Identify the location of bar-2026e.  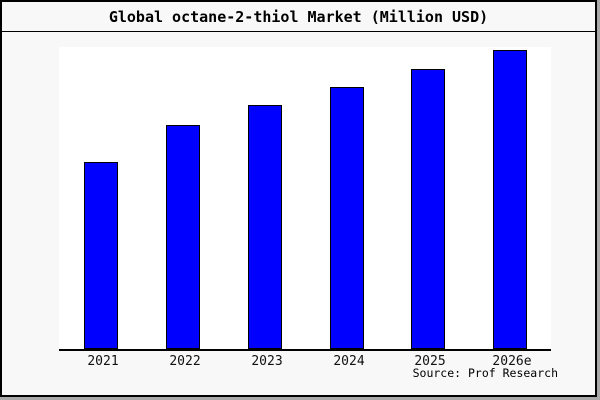
(510, 199).